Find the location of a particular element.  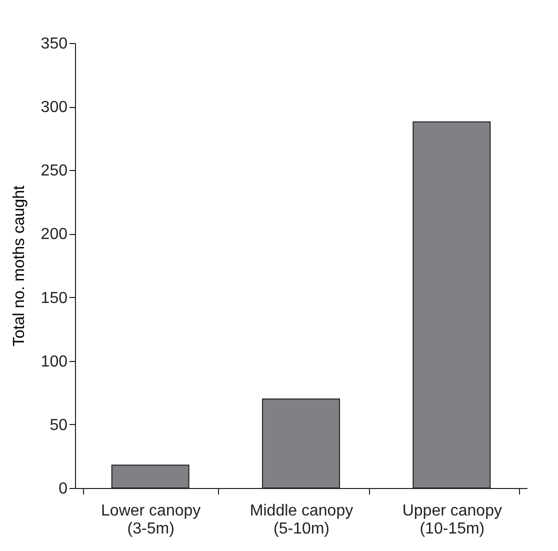

y-tick-label: 0 is located at coordinates (63, 489).